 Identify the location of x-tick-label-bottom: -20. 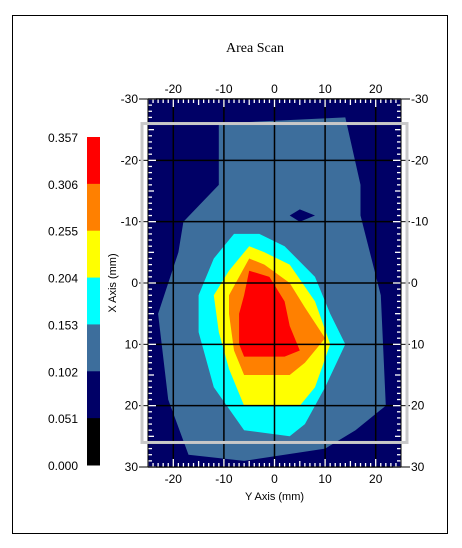
(174, 479).